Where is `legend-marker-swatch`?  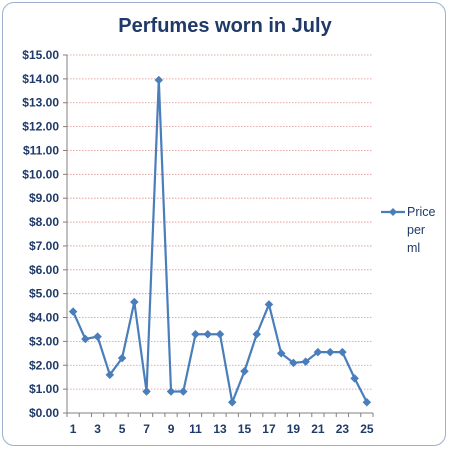 legend-marker-swatch is located at coordinates (393, 212).